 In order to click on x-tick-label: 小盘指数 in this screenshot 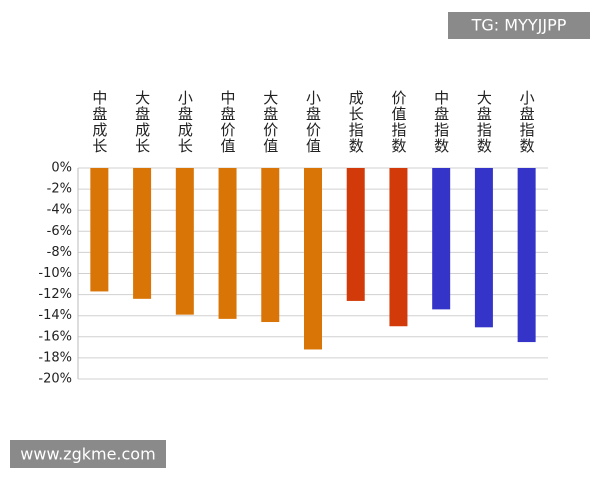, I will do `click(527, 122)`.